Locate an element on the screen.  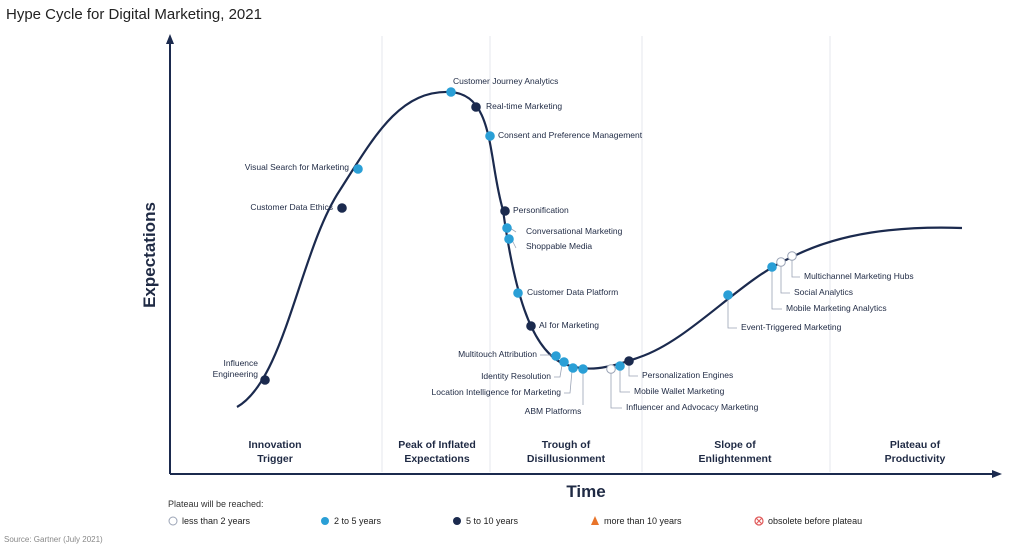
x-axis-arrow is located at coordinates (997, 474).